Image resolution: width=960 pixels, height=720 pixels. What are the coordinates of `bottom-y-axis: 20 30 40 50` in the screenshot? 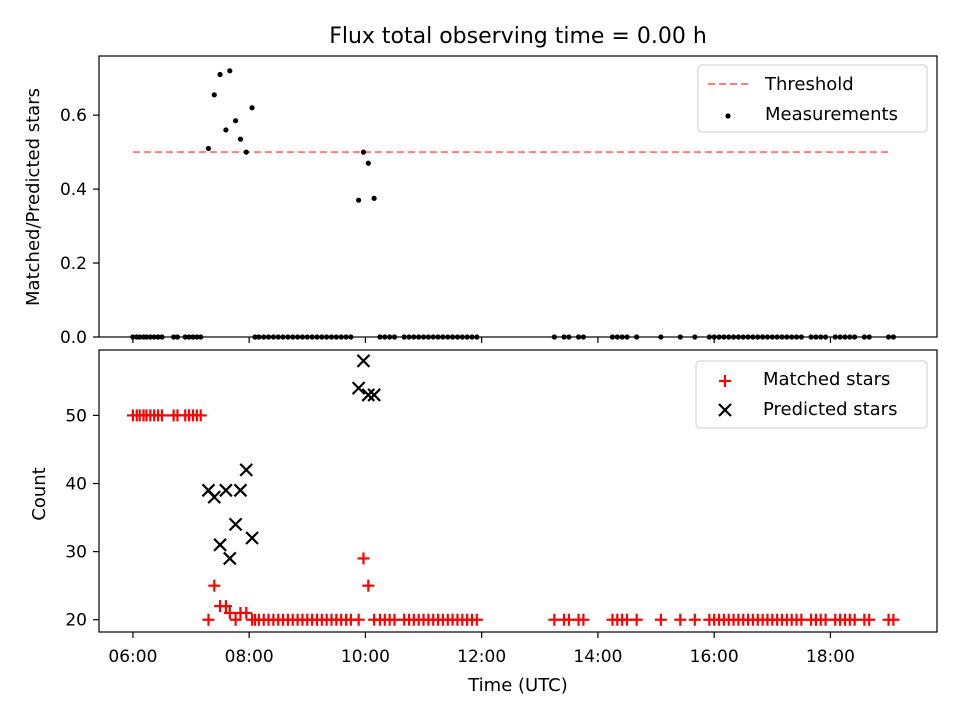 It's located at (82, 518).